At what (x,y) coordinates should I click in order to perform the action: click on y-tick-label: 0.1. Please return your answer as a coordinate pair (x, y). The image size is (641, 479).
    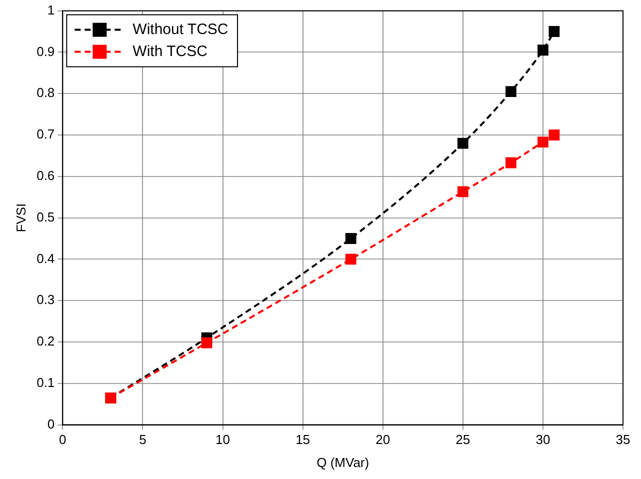
    Looking at the image, I should click on (45, 382).